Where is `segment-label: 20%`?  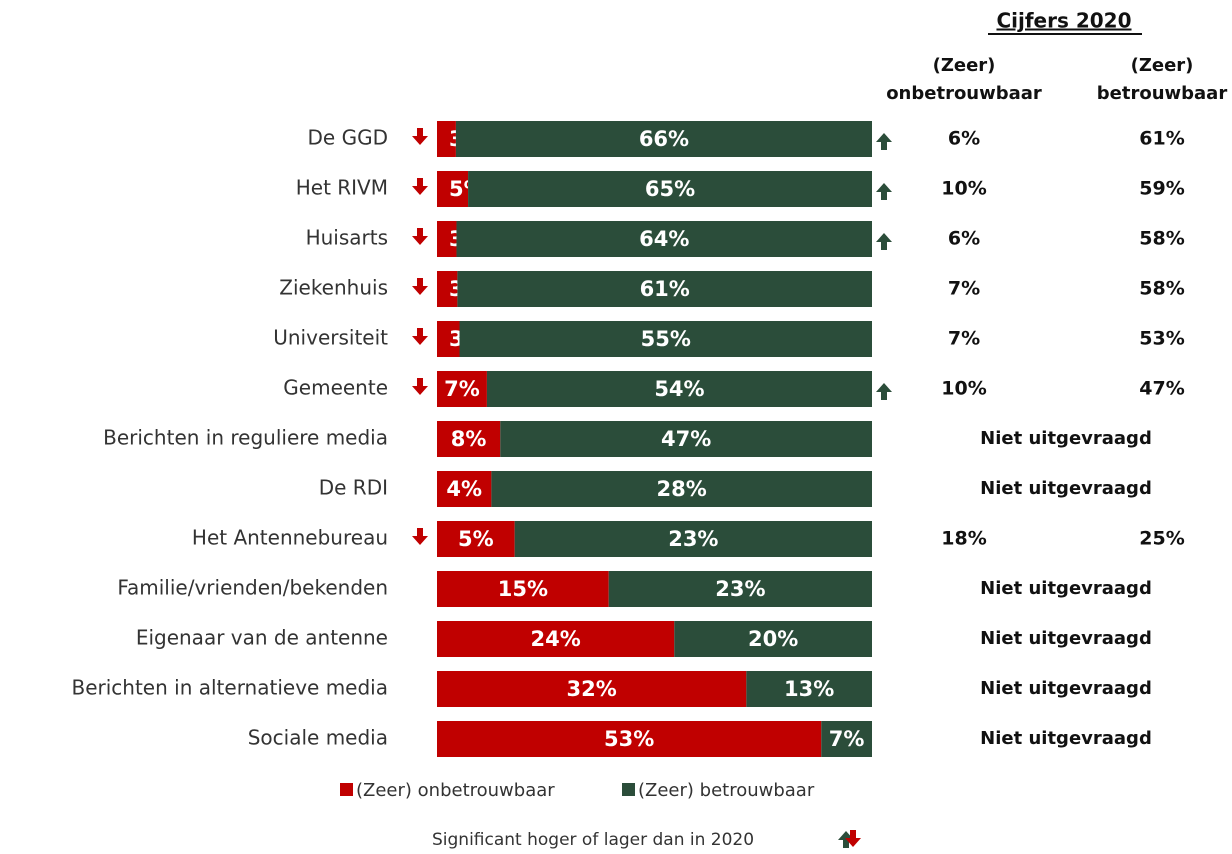
segment-label: 20% is located at coordinates (773, 639).